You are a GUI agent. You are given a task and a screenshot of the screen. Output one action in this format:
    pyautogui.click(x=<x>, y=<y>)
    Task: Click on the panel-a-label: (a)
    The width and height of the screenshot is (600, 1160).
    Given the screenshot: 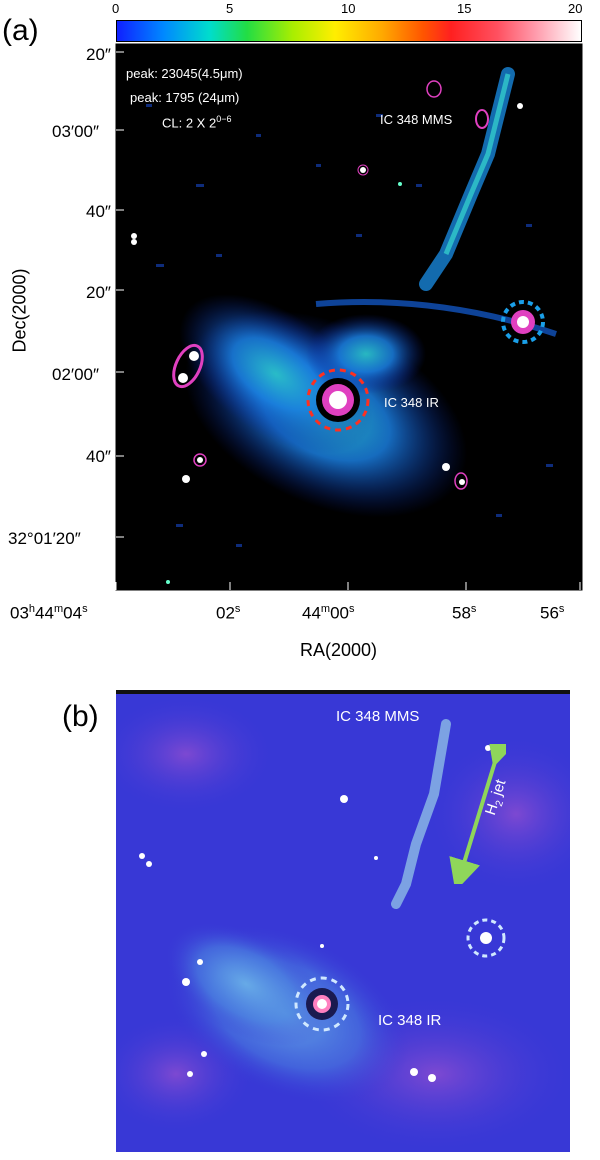 What is the action you would take?
    pyautogui.click(x=20, y=30)
    